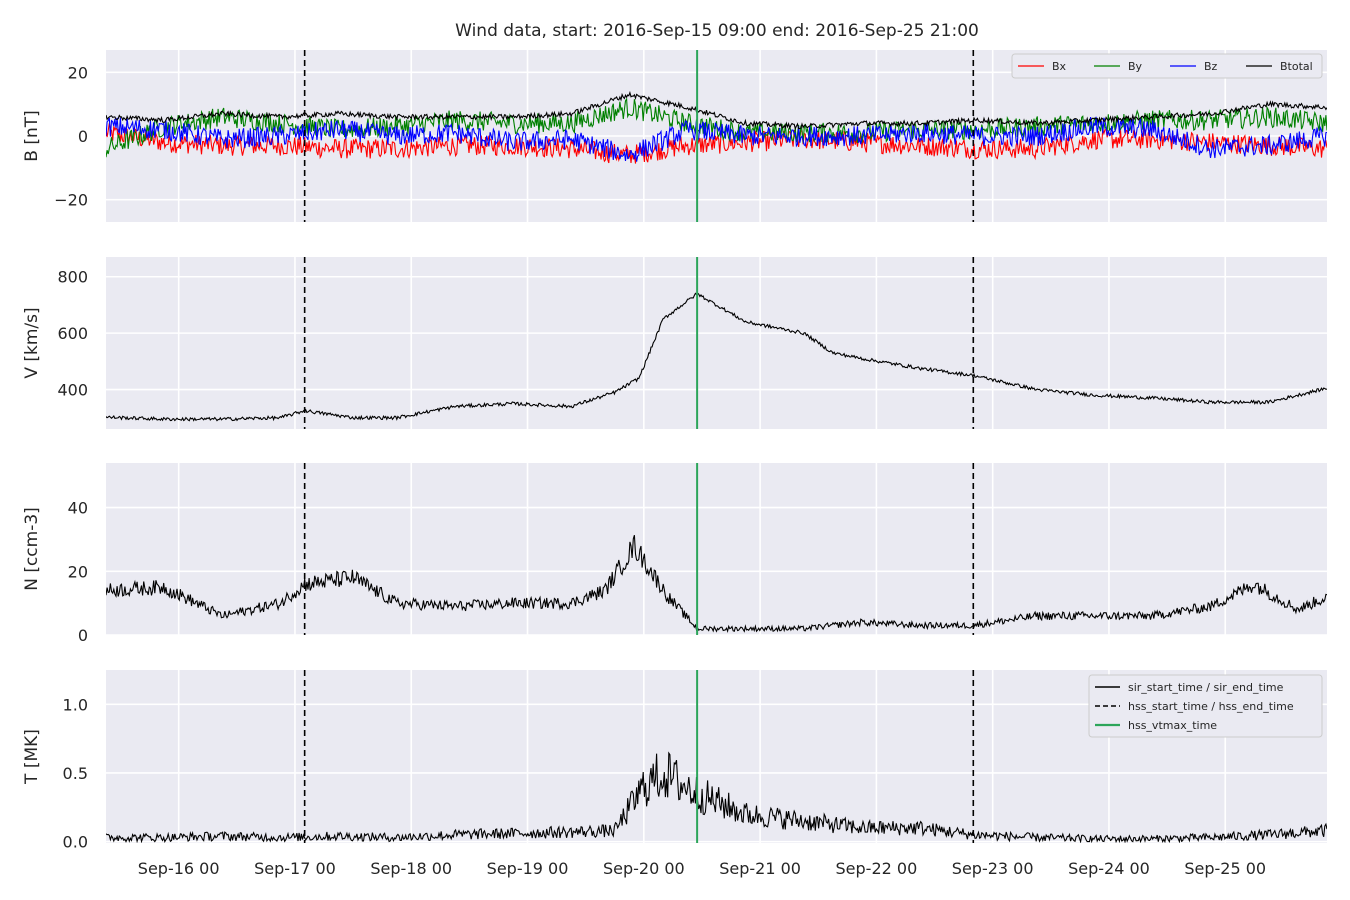 The image size is (1350, 900). Describe the element at coordinates (295, 868) in the screenshot. I see `x-tick-label: Sep-17 00` at that location.